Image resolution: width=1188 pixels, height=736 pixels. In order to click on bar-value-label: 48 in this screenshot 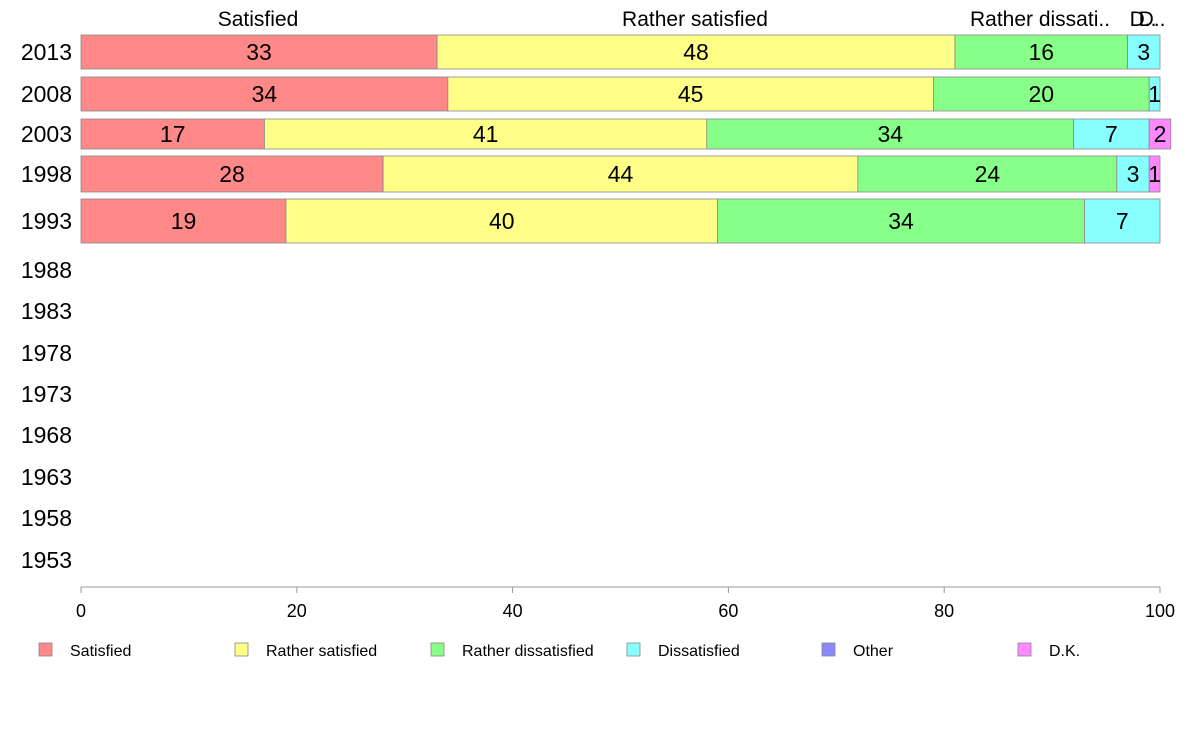, I will do `click(696, 52)`.